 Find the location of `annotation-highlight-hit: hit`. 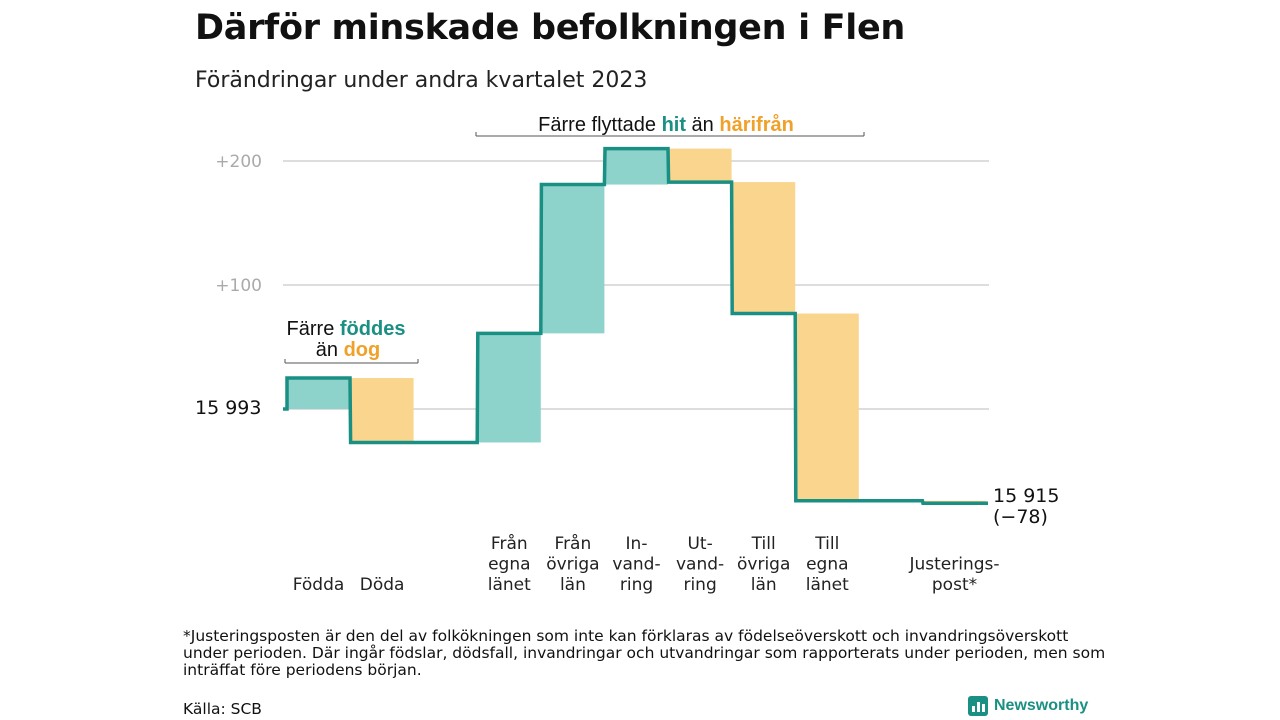

annotation-highlight-hit: hit is located at coordinates (674, 125).